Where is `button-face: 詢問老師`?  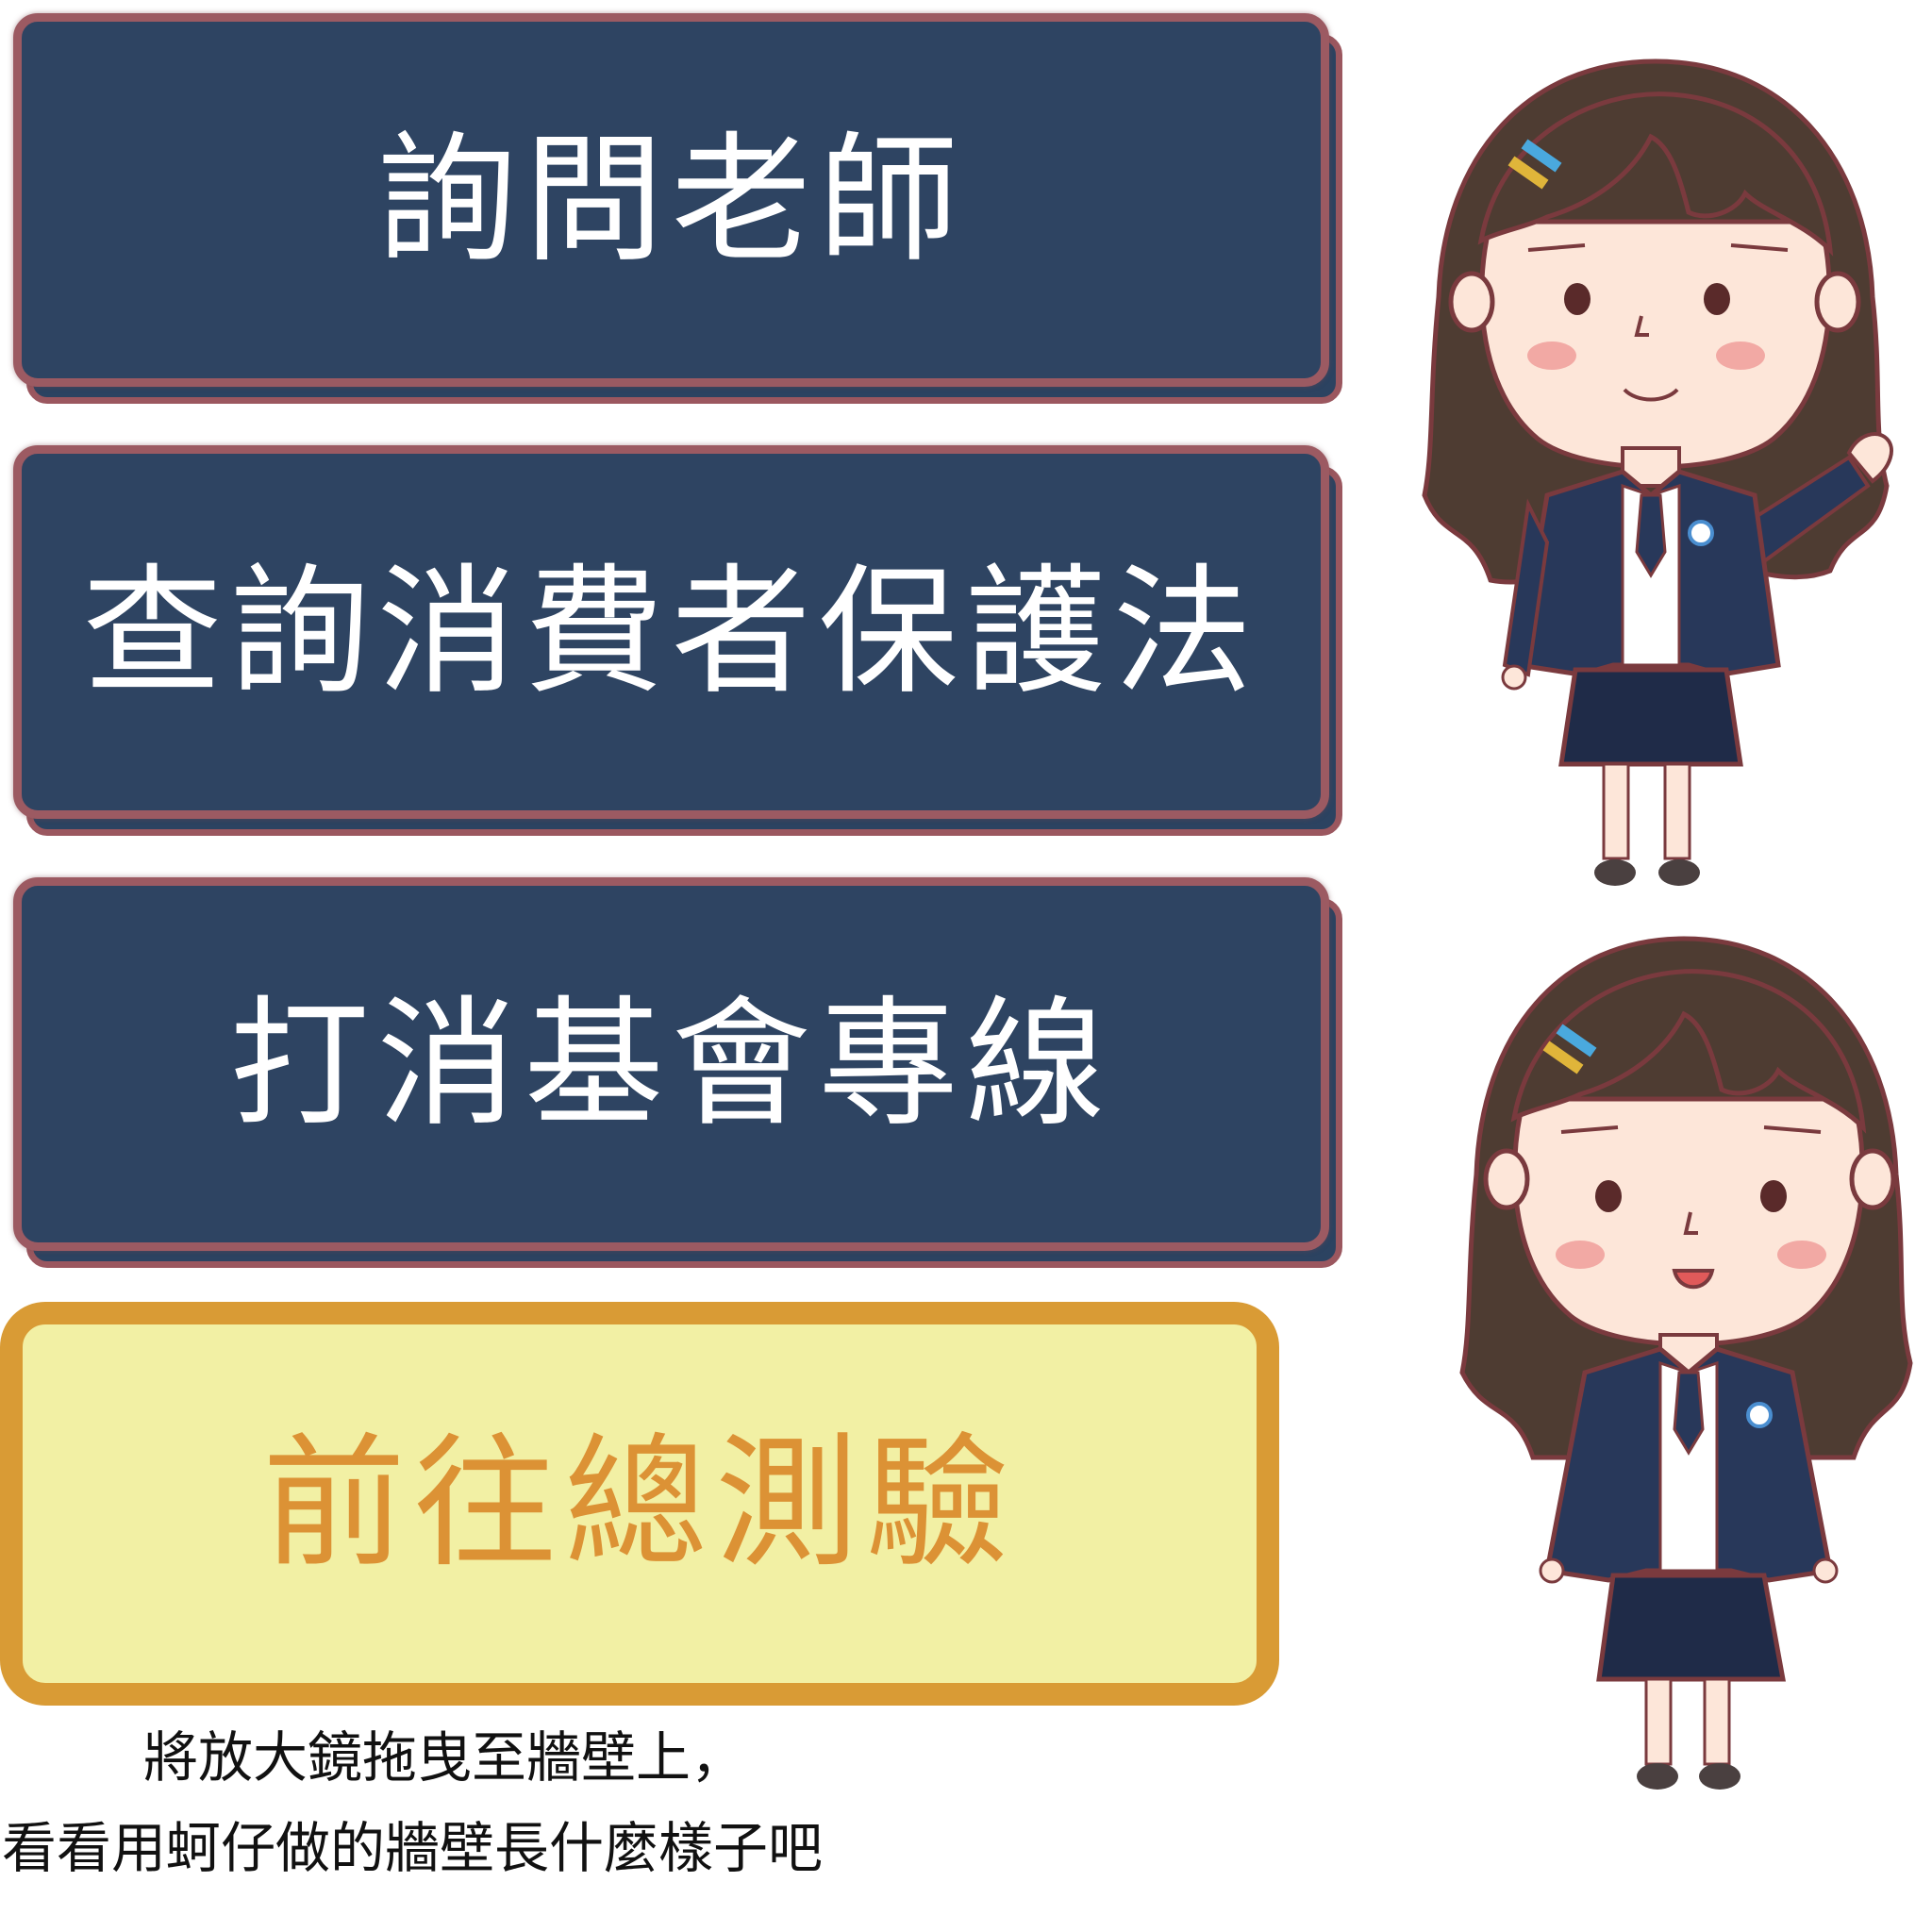 button-face: 詢問老師 is located at coordinates (671, 200).